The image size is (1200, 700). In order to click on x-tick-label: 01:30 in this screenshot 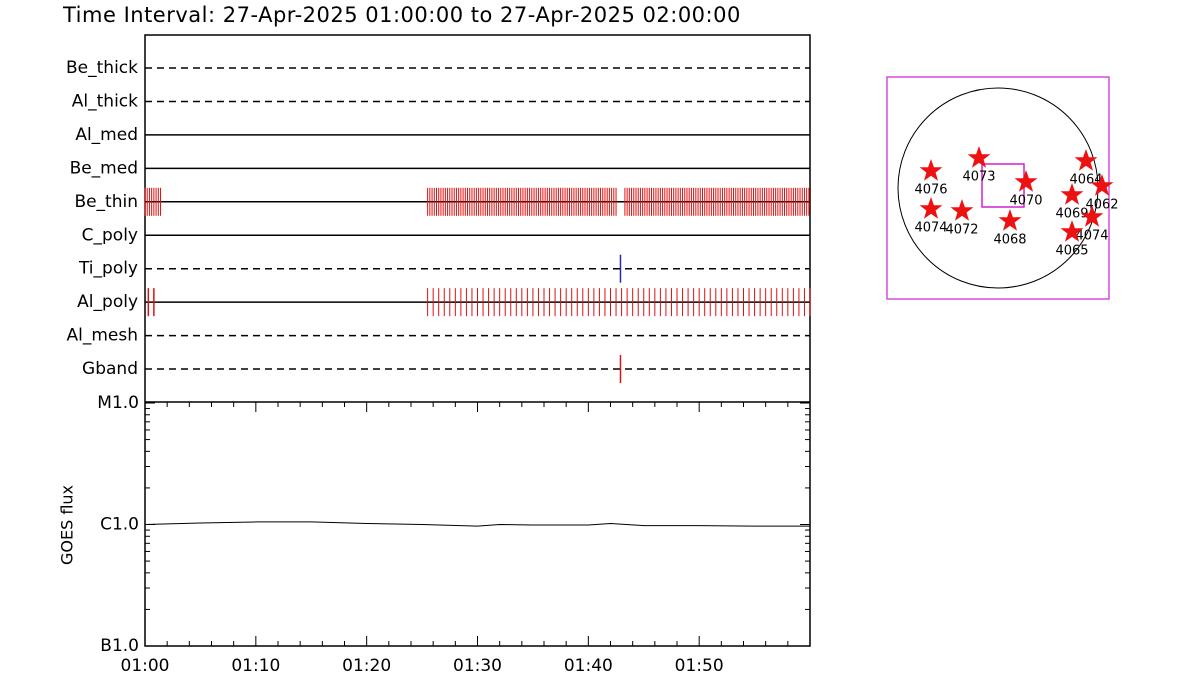, I will do `click(477, 666)`.